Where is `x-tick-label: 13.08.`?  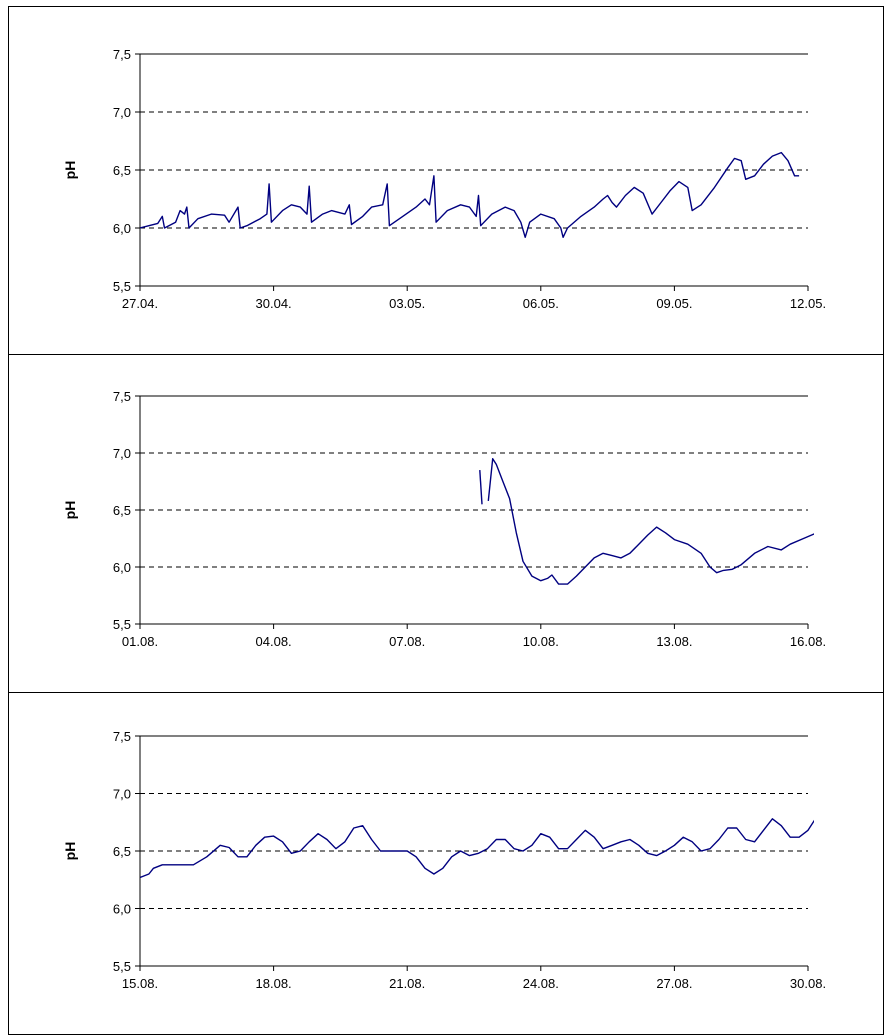 x-tick-label: 13.08. is located at coordinates (674, 641).